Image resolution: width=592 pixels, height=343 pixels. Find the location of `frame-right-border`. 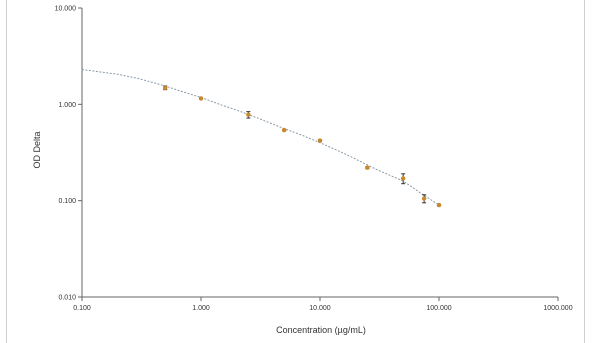

frame-right-border is located at coordinates (584, 171).